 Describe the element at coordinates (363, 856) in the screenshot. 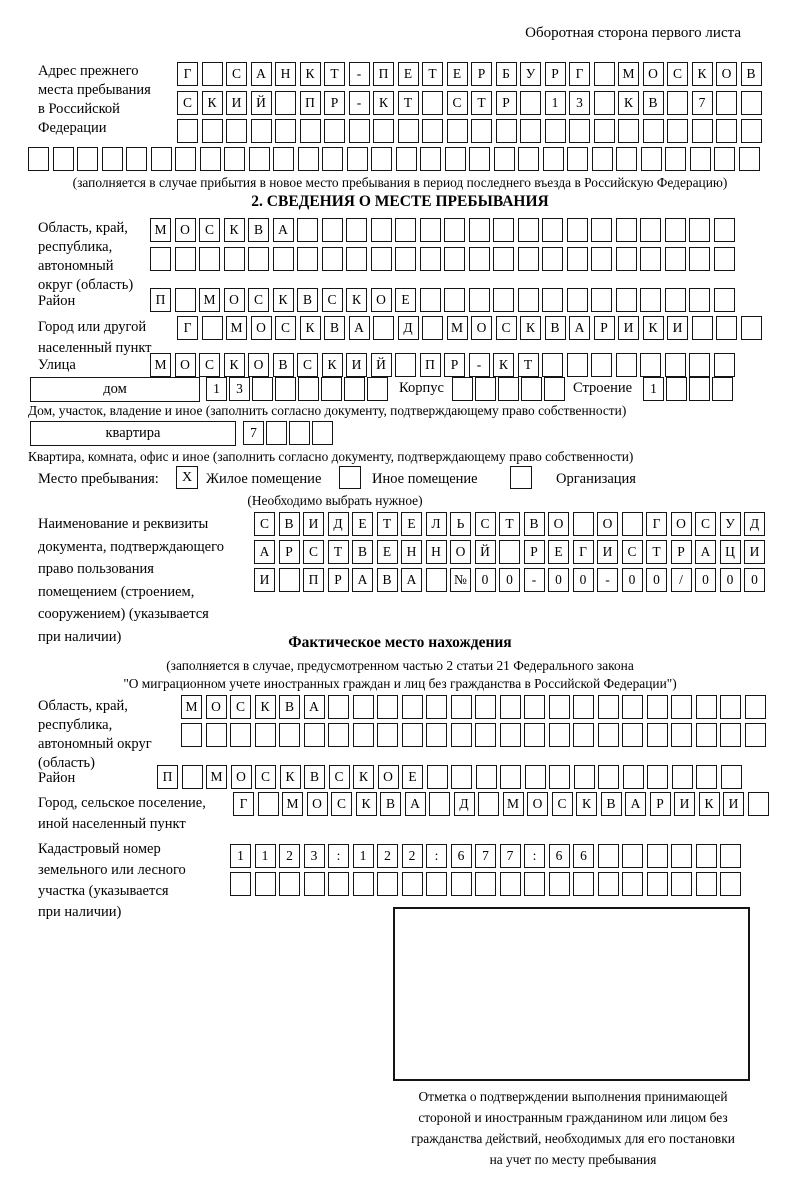

I see `char-cell: 1` at that location.